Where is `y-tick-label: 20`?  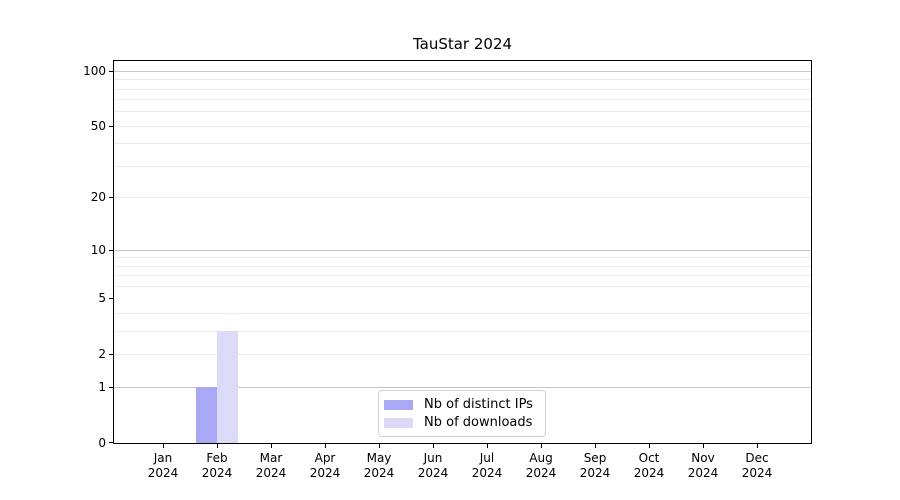
y-tick-label: 20 is located at coordinates (98, 197).